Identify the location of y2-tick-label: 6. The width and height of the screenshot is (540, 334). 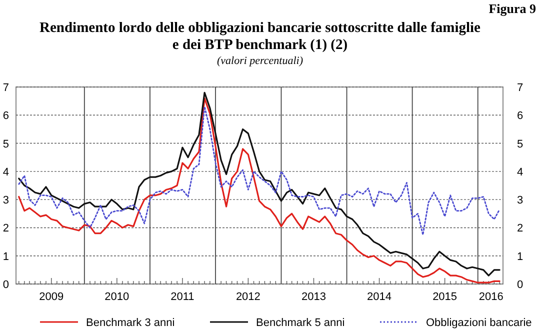
(520, 116).